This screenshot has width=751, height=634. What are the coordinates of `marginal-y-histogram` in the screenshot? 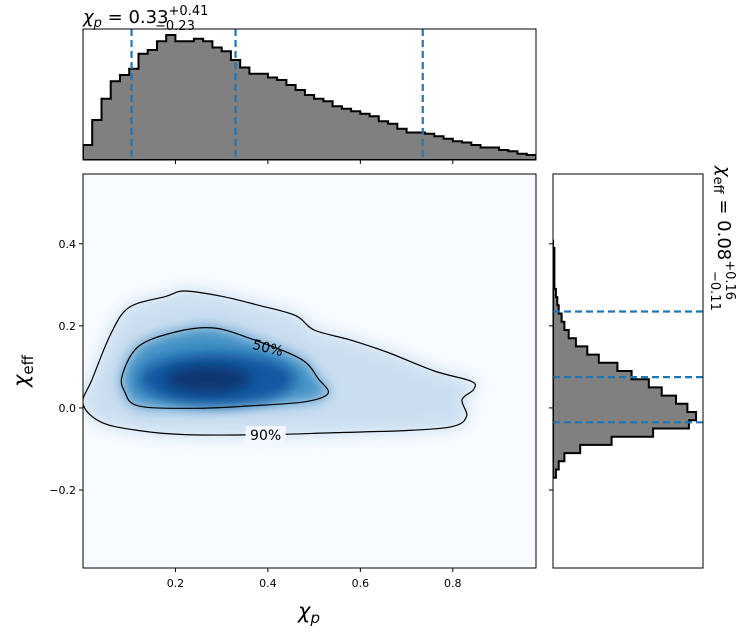 It's located at (625, 359).